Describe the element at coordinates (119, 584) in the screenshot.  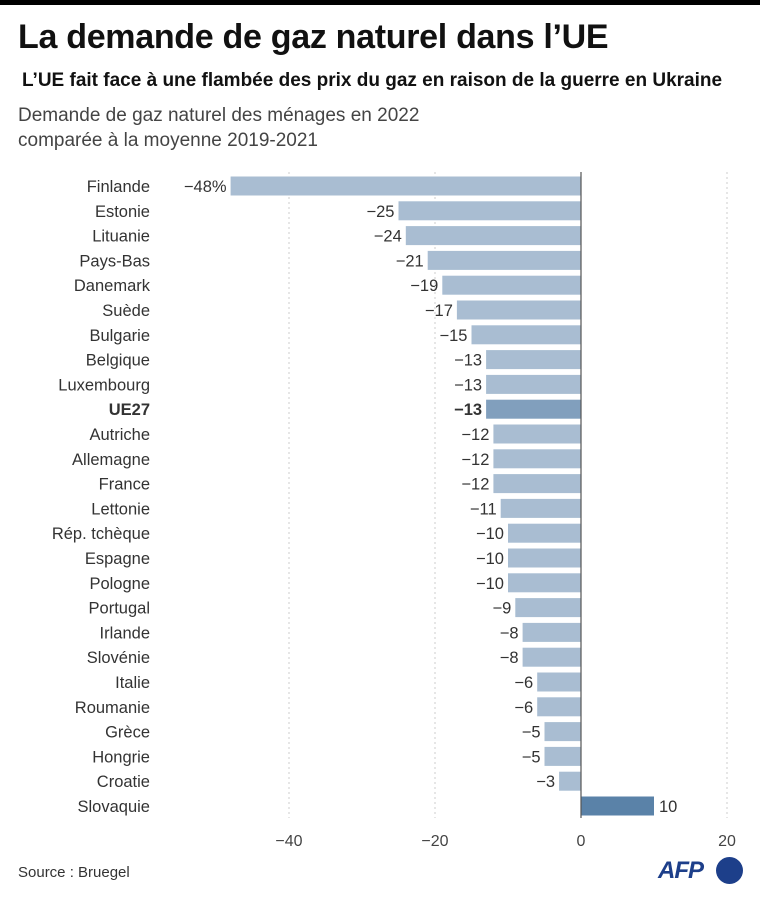
I see `category-label: Pologne` at that location.